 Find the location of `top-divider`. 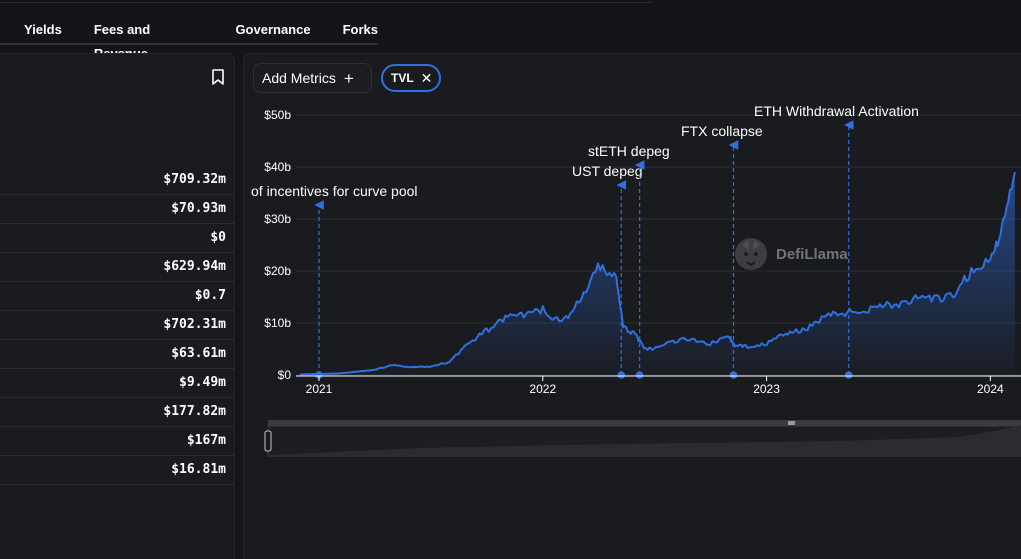

top-divider is located at coordinates (326, 1).